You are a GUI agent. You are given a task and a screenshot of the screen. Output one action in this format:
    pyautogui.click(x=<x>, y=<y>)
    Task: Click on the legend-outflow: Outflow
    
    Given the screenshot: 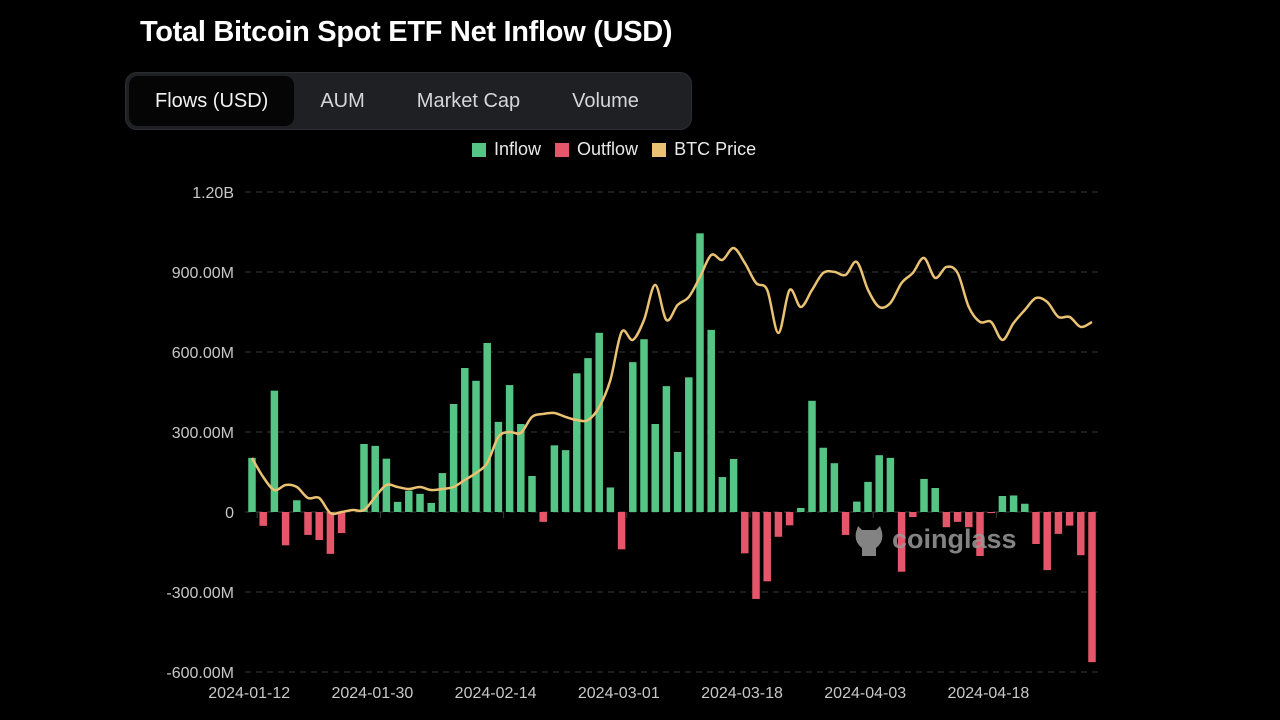 What is the action you would take?
    pyautogui.click(x=596, y=149)
    